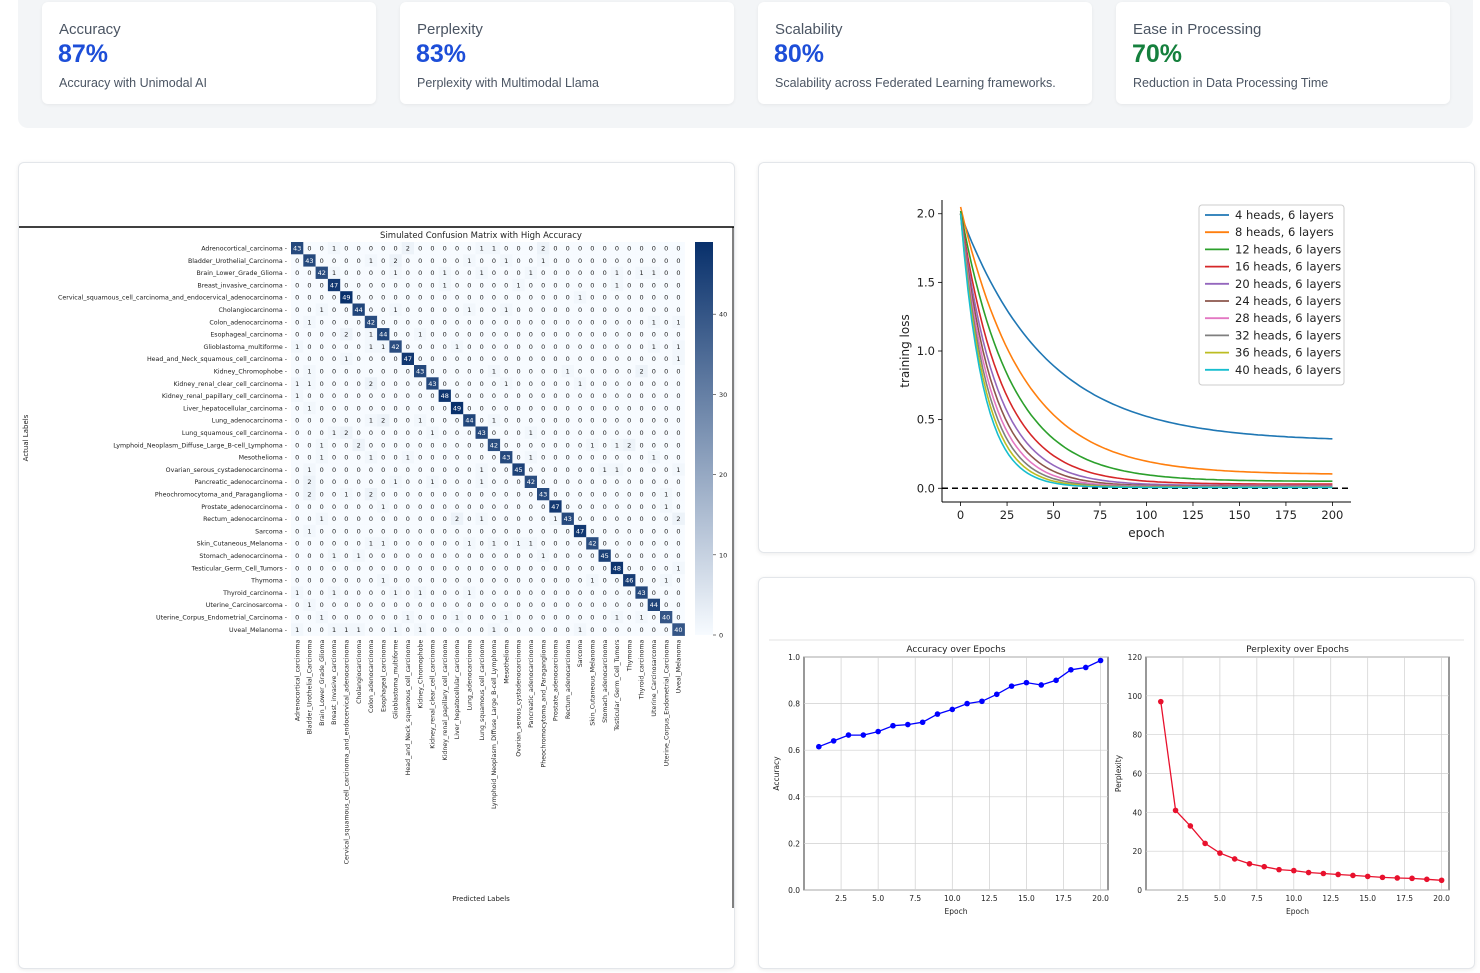  What do you see at coordinates (794, 890) in the screenshot?
I see `y-tick-label: 0.0` at bounding box center [794, 890].